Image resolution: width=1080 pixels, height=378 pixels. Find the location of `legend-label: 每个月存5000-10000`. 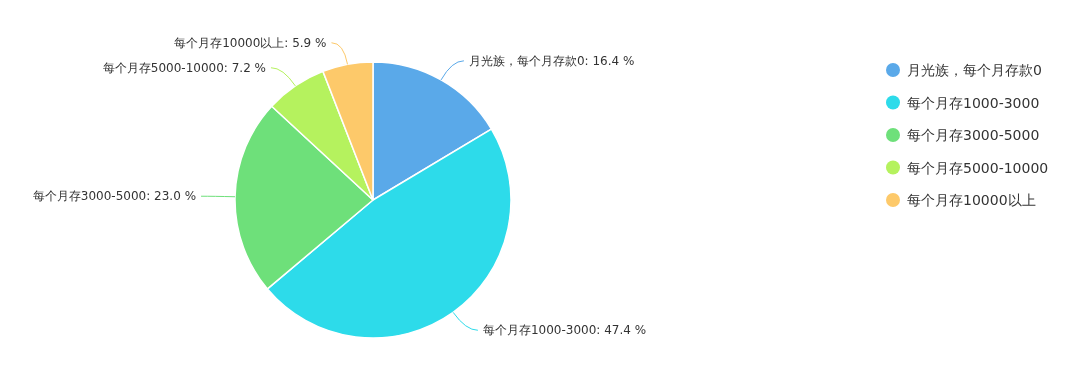

legend-label: 每个月存5000-10000 is located at coordinates (978, 167).